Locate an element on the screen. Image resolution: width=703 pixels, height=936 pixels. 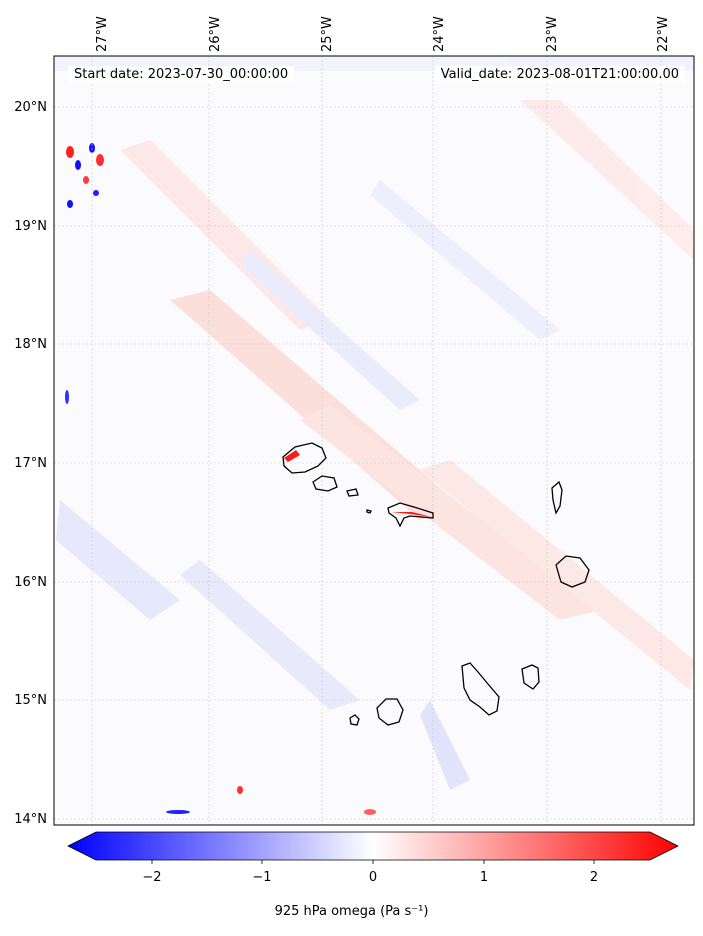
island-boa-vista is located at coordinates (572, 571).